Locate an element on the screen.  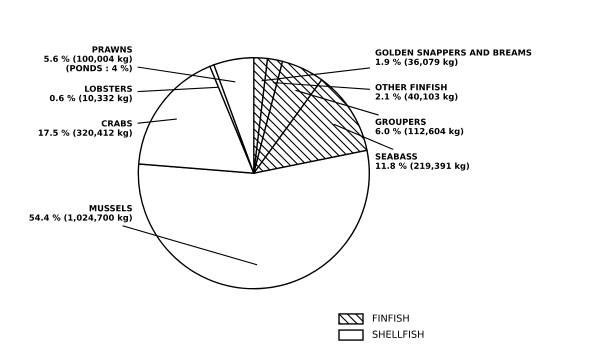
slice-label: GROUPERS is located at coordinates (400, 121).